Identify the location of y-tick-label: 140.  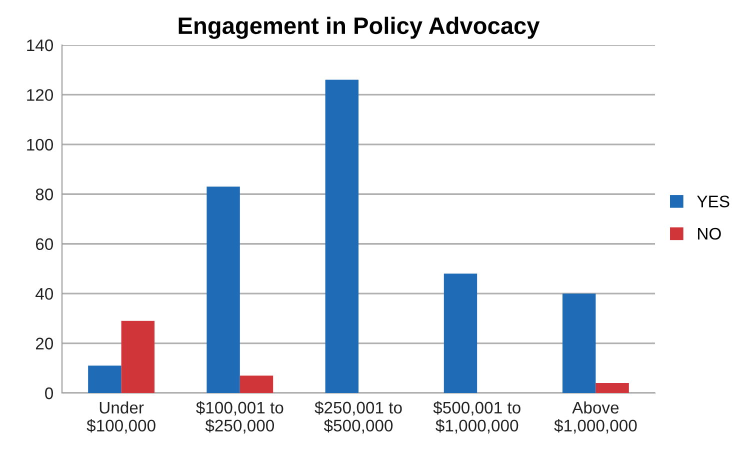
(40, 45).